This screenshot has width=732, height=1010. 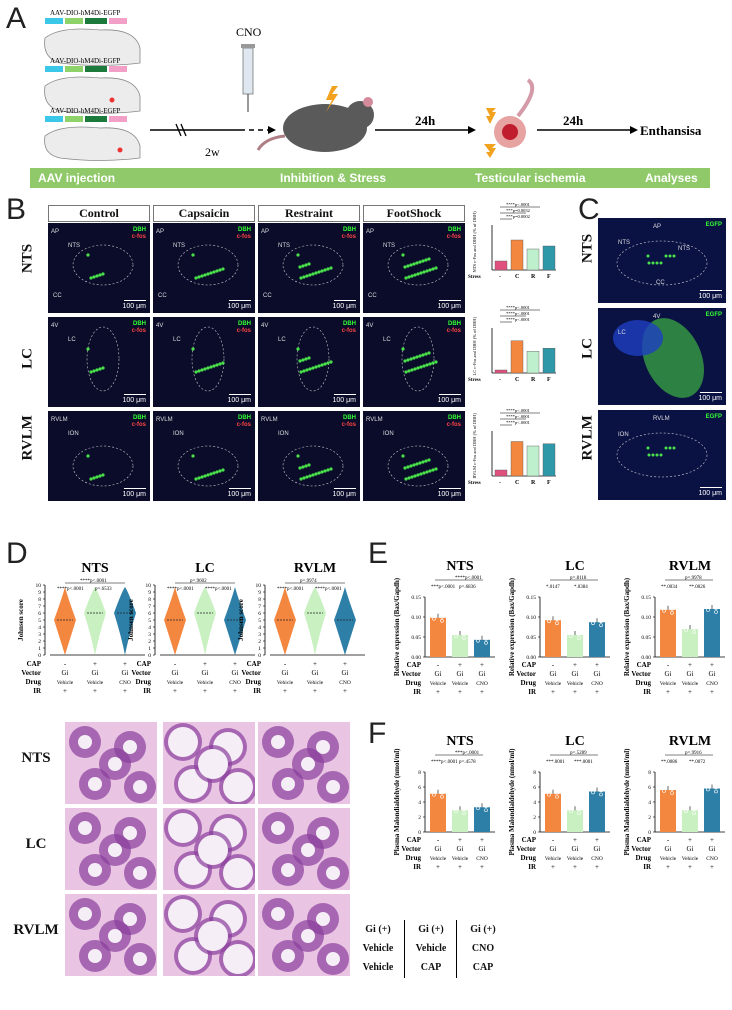 What do you see at coordinates (549, 361) in the screenshot?
I see `b-bar` at bounding box center [549, 361].